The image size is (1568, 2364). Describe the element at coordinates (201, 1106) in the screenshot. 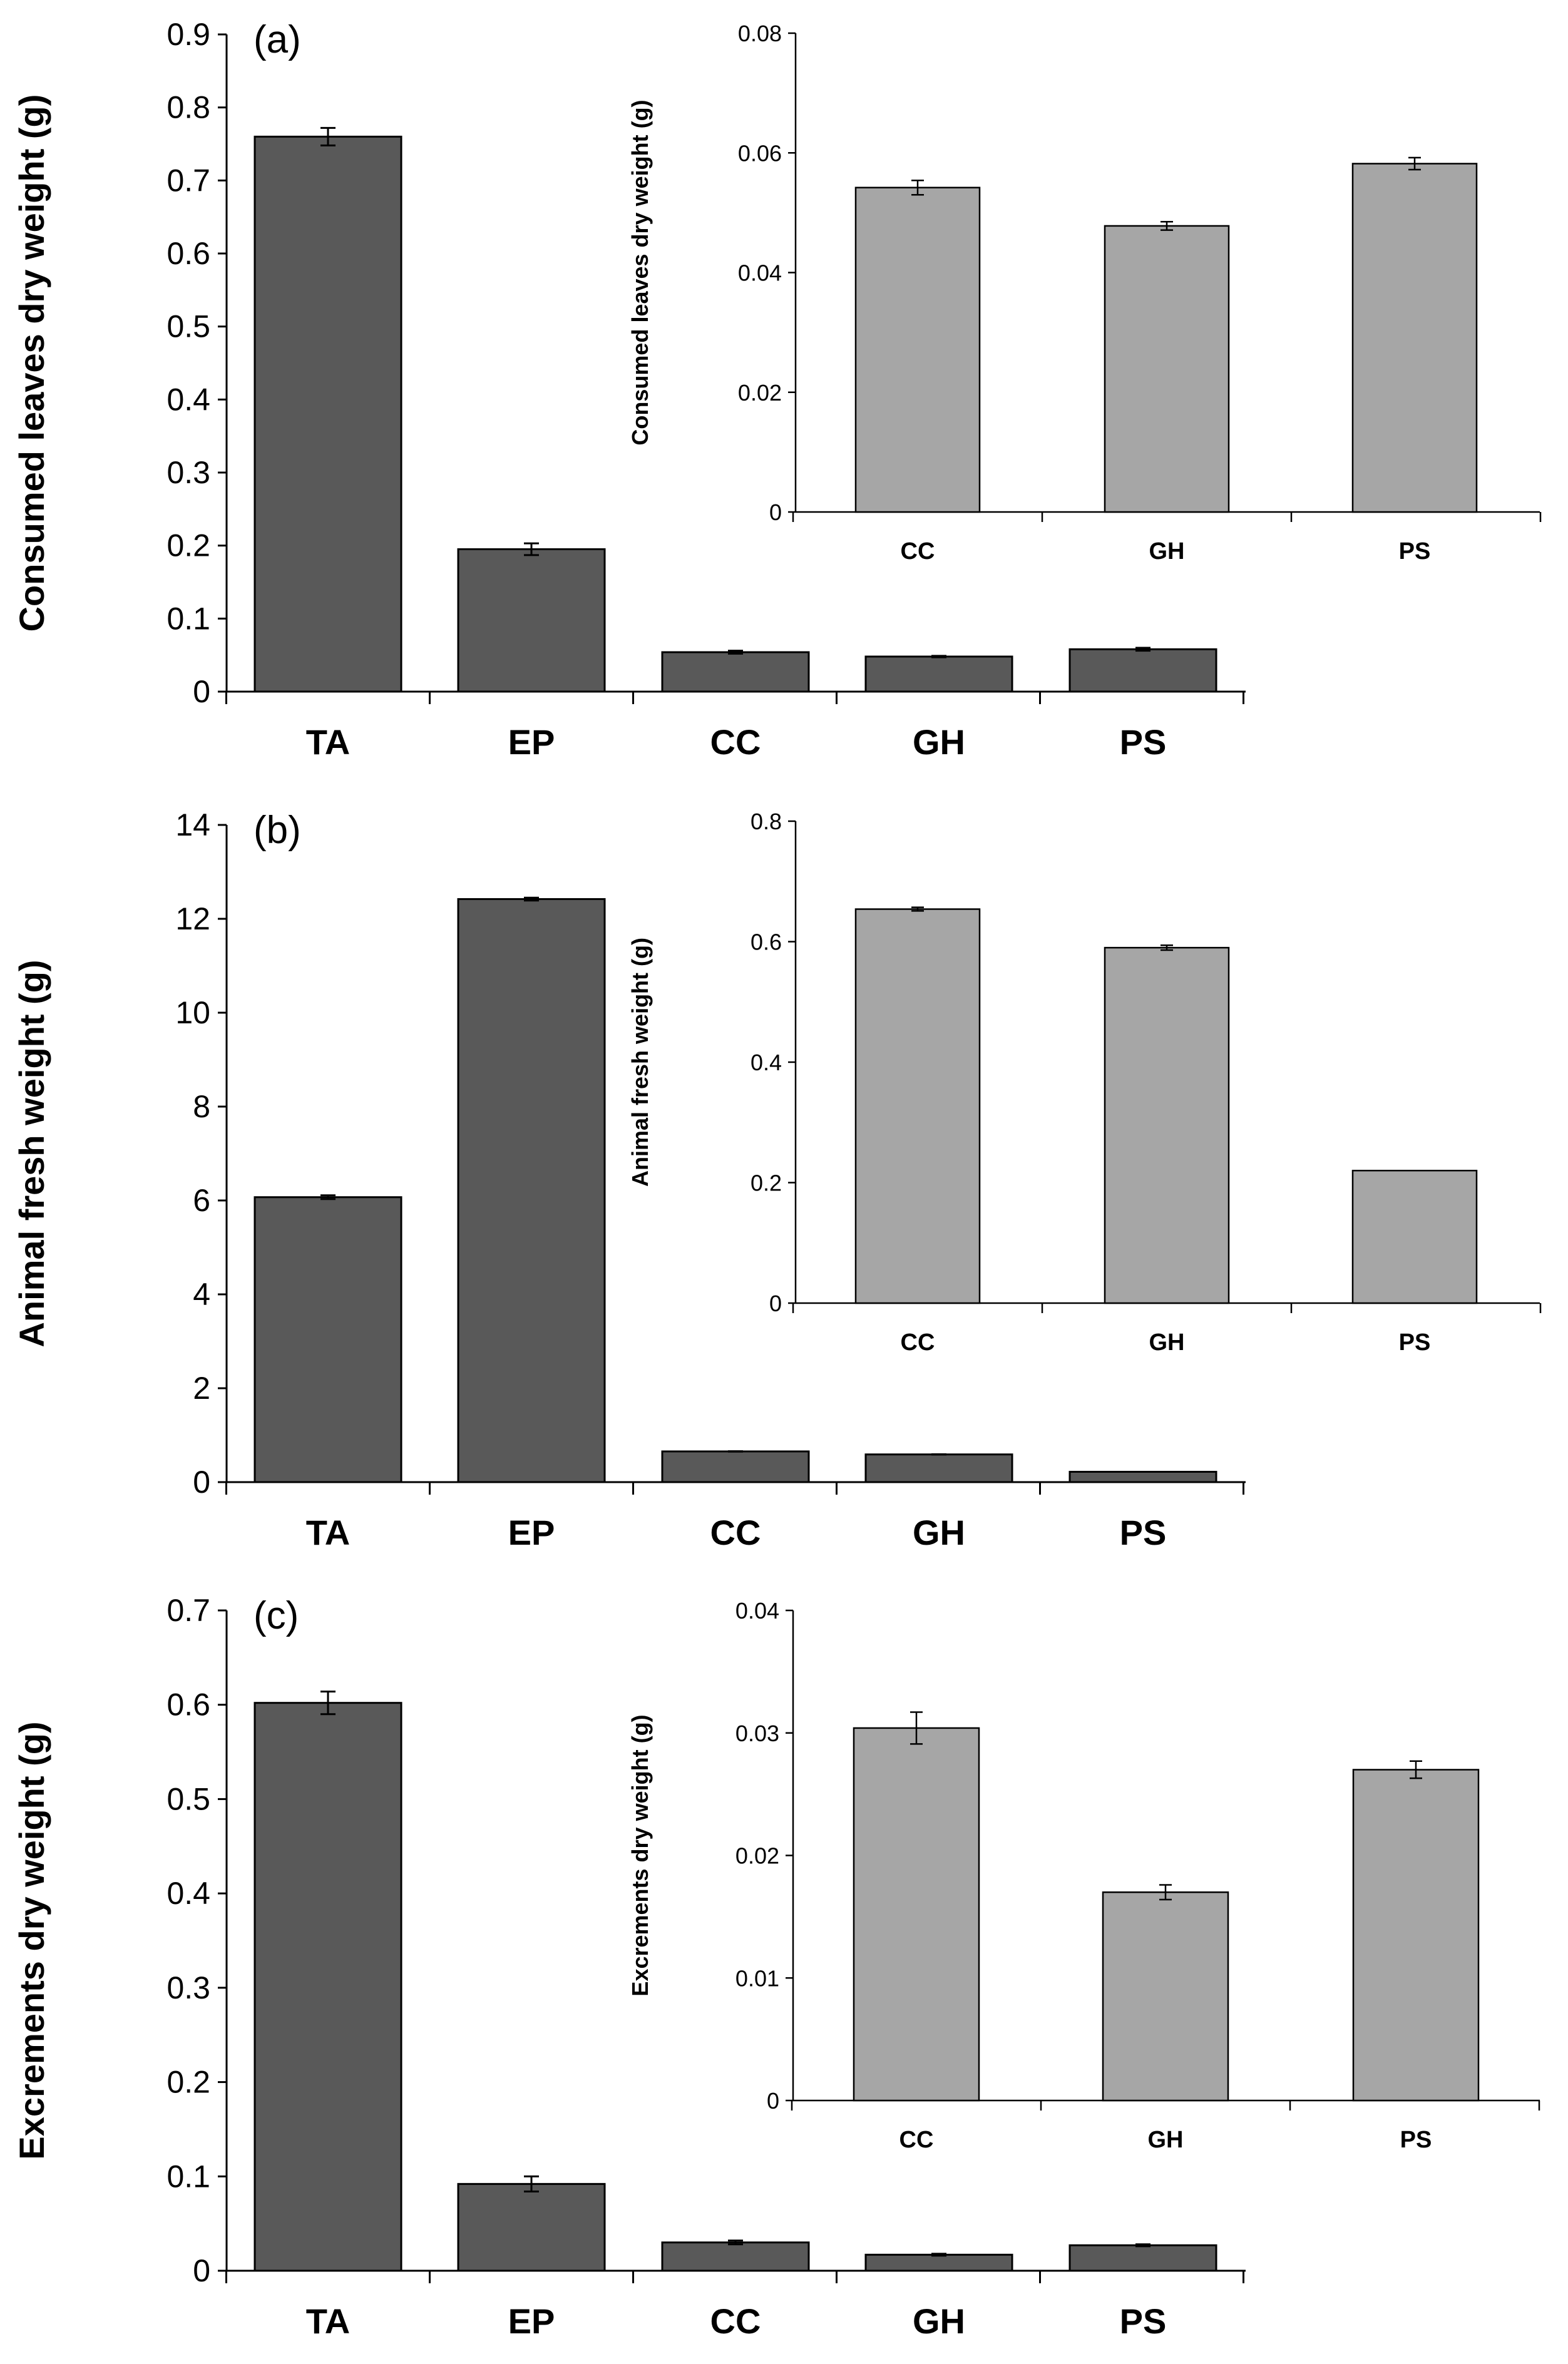

I see `y-tick-label: 8` at that location.